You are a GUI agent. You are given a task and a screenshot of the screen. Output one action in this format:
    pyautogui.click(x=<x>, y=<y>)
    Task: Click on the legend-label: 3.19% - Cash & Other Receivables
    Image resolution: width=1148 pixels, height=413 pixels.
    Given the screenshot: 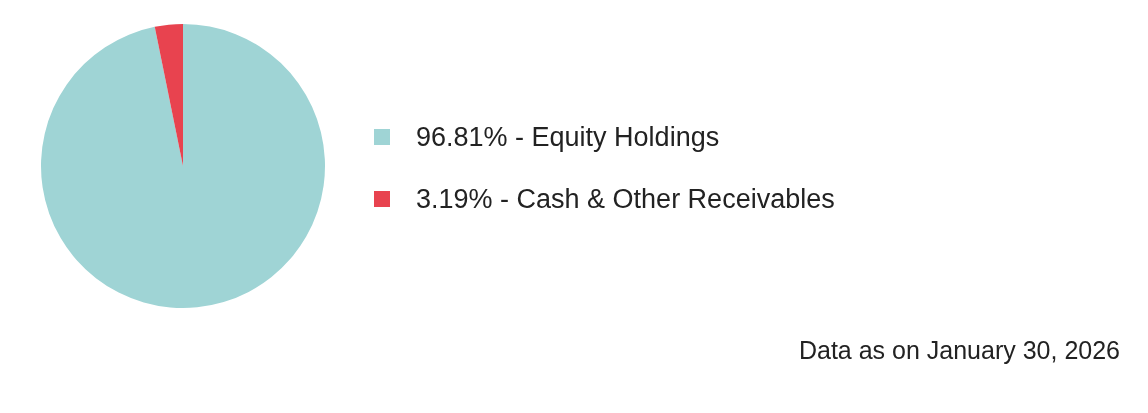 What is the action you would take?
    pyautogui.click(x=625, y=199)
    